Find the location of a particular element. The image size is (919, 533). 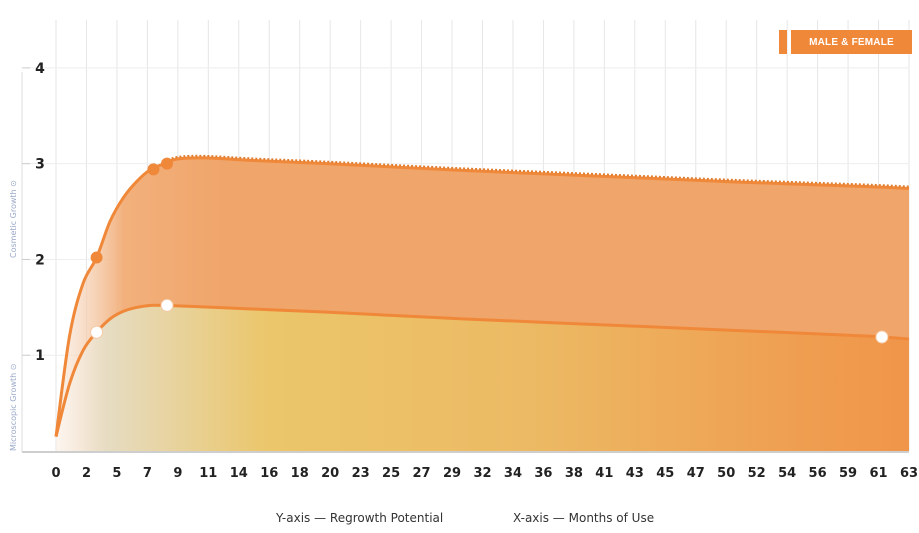

y-tick-label: 2 is located at coordinates (40, 260).